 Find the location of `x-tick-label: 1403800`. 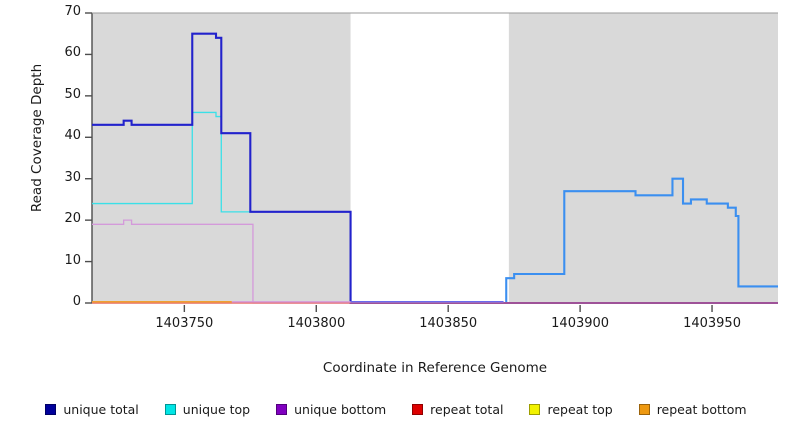

x-tick-label: 1403800 is located at coordinates (316, 323).